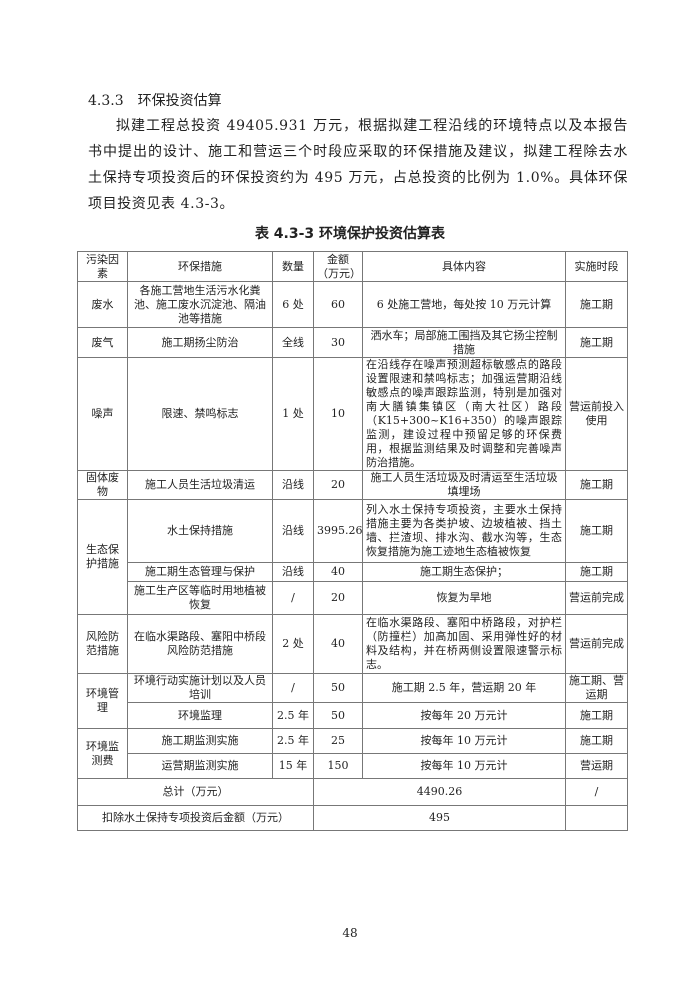  What do you see at coordinates (200, 531) in the screenshot?
I see `measure-cell: 水土保持措施` at bounding box center [200, 531].